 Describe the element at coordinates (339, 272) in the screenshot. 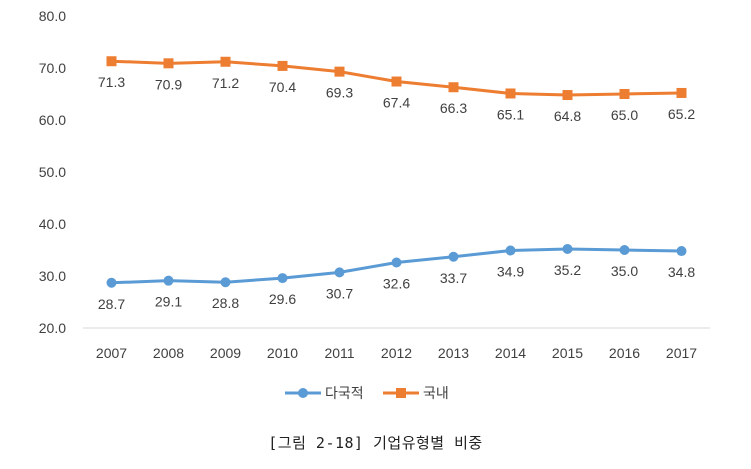

I see `data-point-0-2011` at that location.